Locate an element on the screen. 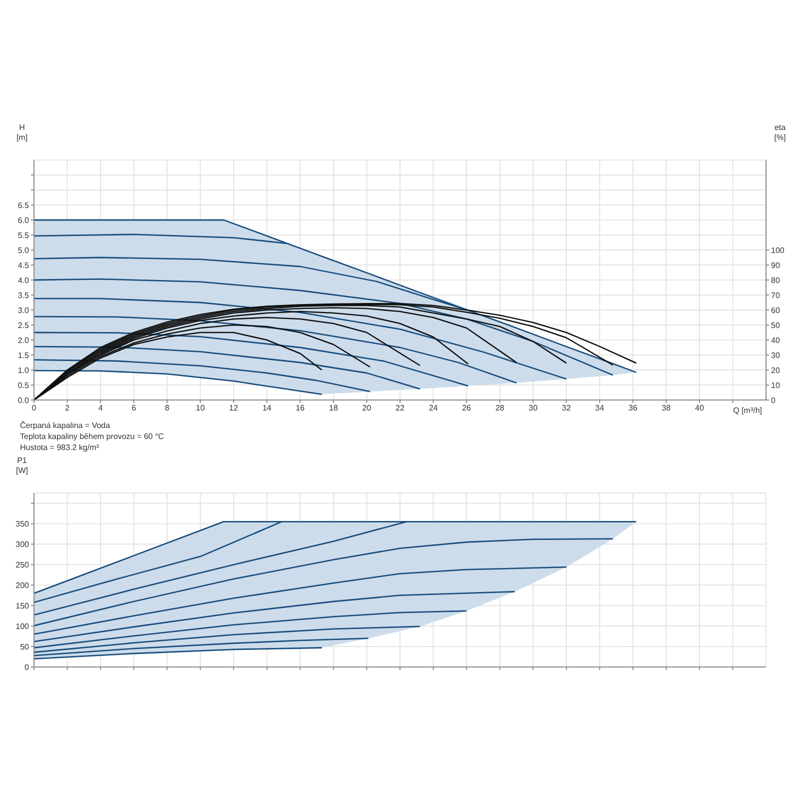  y2-tick-label: 50 is located at coordinates (775, 325).